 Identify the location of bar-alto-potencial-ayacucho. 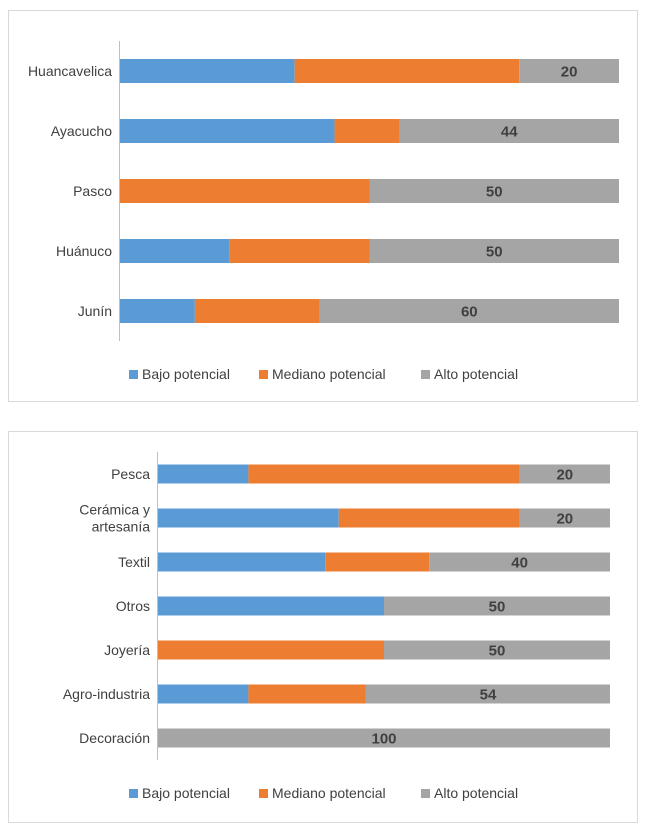
(509, 131).